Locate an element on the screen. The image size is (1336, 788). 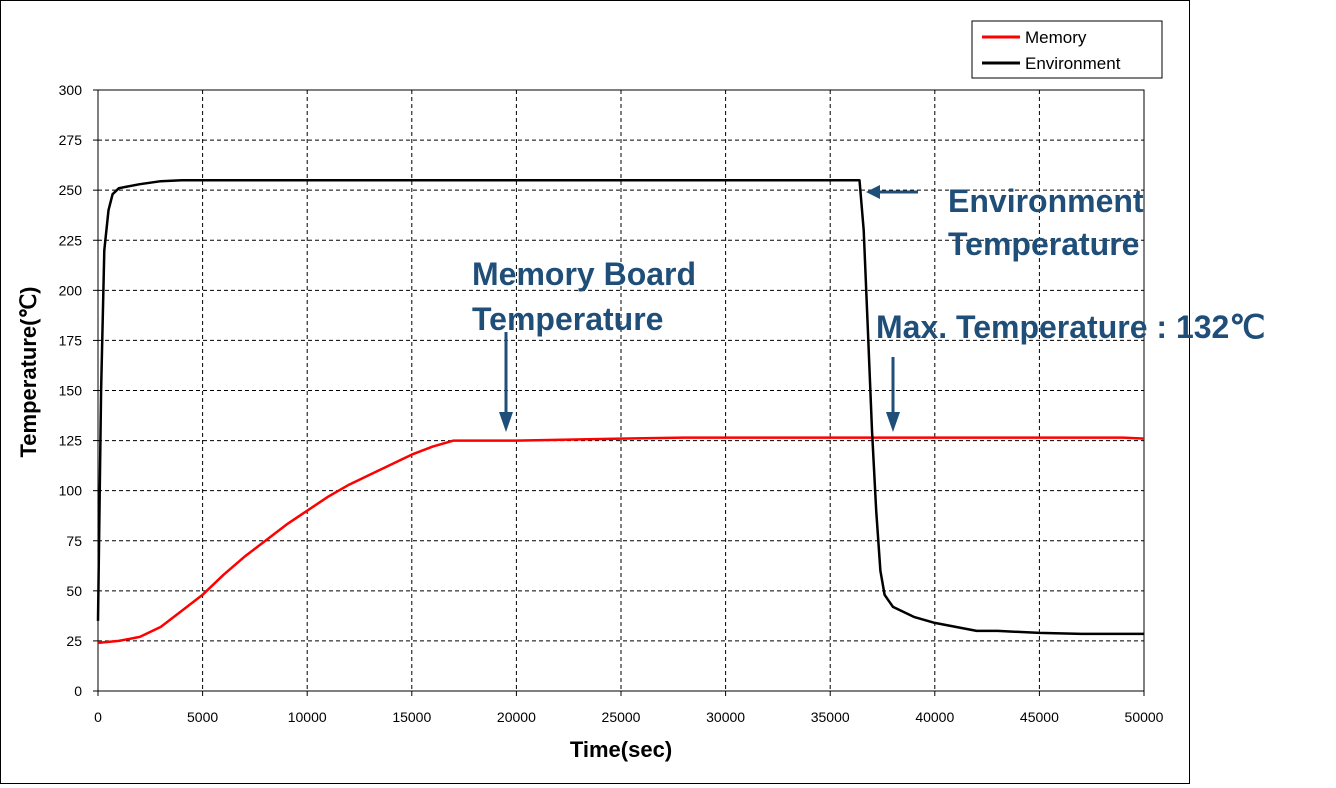
y-tick-label: 50 is located at coordinates (74, 591).